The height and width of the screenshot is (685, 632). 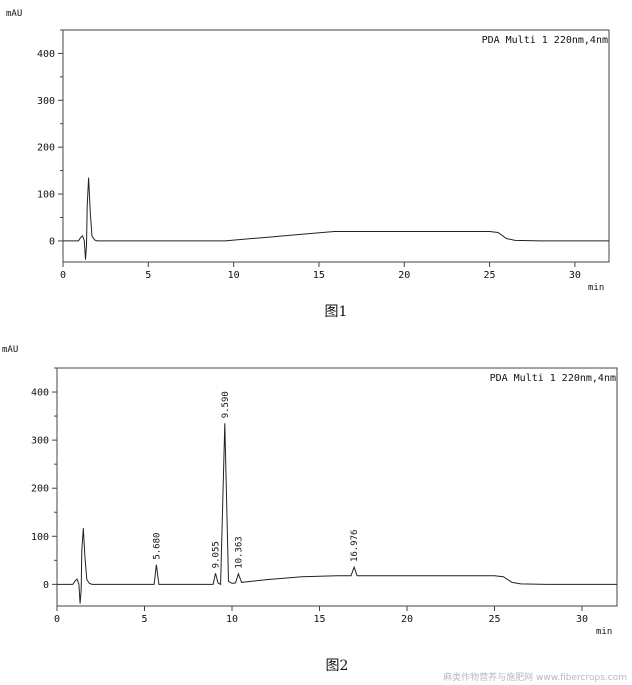 What do you see at coordinates (535, 677) in the screenshot?
I see `site-watermark: 麻类作物营养与施肥网 www.fibercrops.com` at bounding box center [535, 677].